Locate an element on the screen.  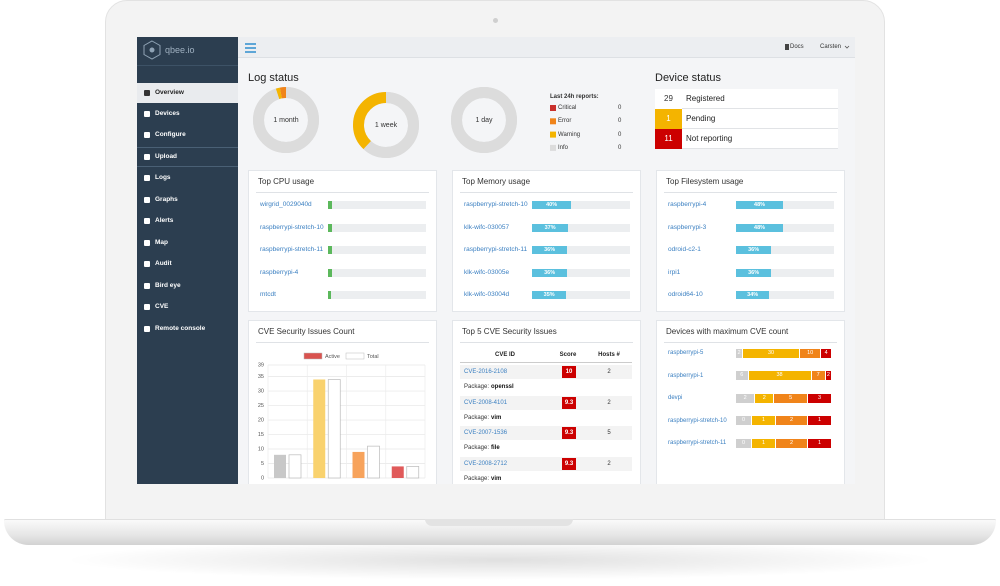
device-link: klk-wifc-03004d is located at coordinates (487, 294).